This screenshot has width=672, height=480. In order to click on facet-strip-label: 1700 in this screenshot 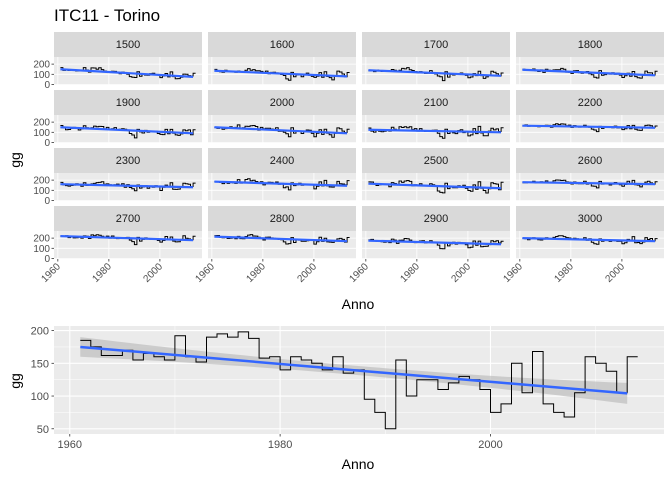, I will do `click(436, 45)`.